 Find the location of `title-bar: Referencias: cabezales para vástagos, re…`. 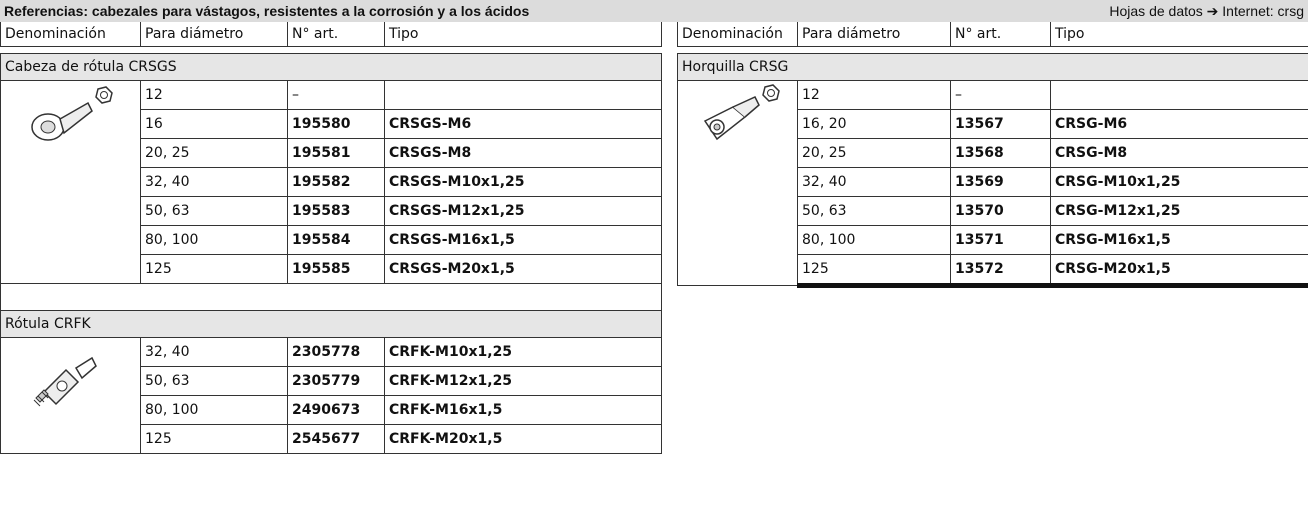

title-bar: Referencias: cabezales para vástagos, re… is located at coordinates (654, 11).